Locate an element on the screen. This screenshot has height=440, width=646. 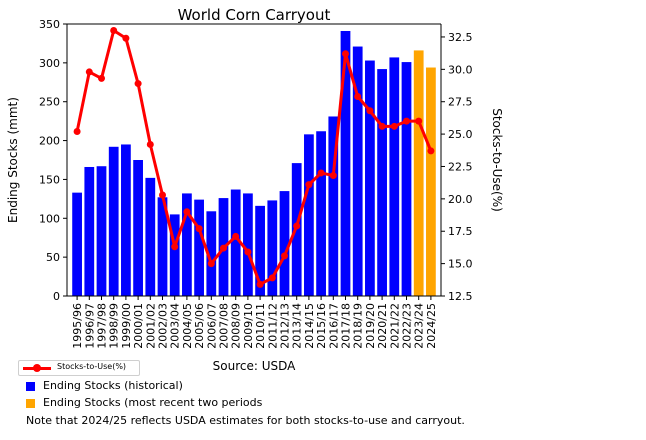
x-tick-label: 2019/20 is located at coordinates (370, 326).